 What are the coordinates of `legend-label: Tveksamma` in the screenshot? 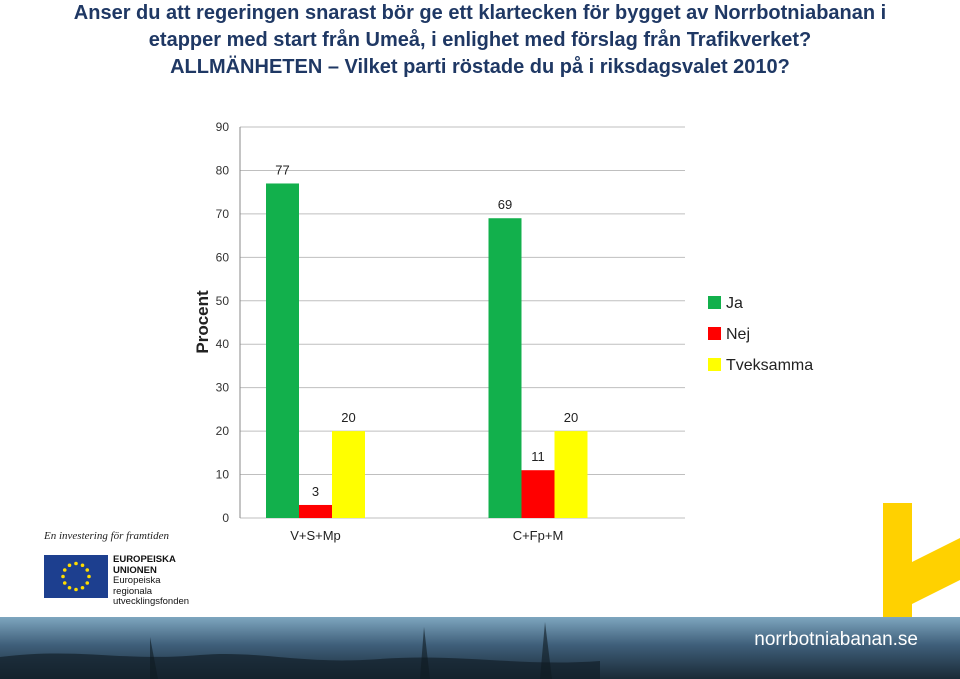 It's located at (769, 365).